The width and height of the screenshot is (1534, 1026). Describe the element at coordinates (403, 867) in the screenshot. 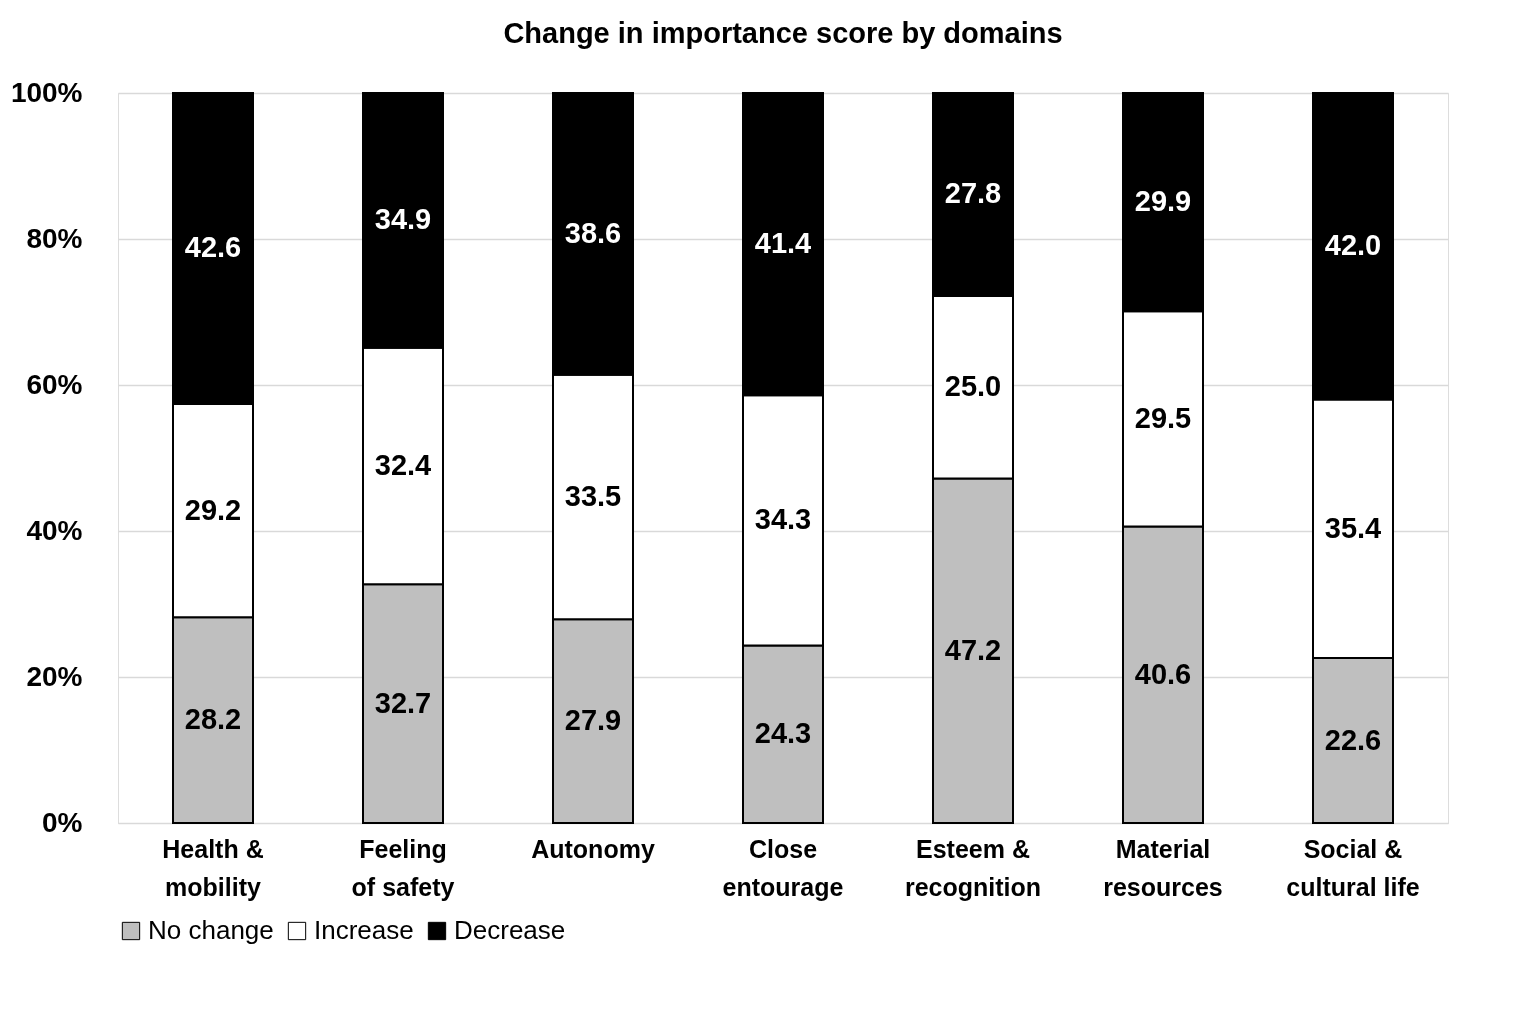

I see `x-tick-label: Feeling of safety` at that location.